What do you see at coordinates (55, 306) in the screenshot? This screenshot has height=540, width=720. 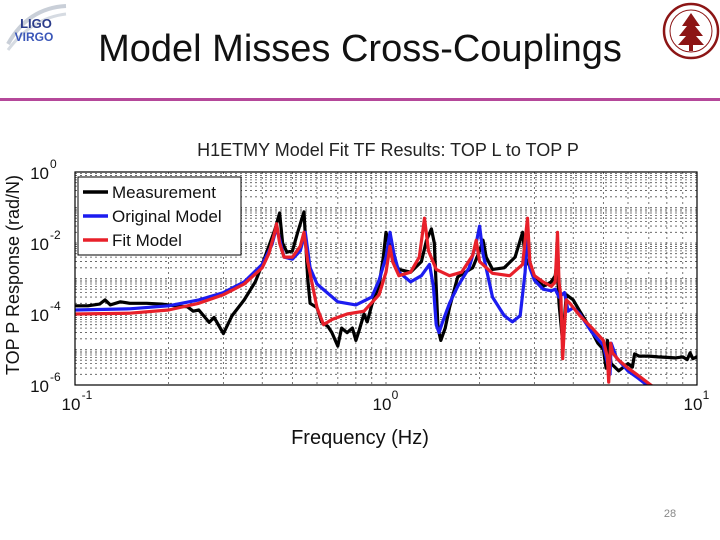 I see `svg-text: -4` at bounding box center [55, 306].